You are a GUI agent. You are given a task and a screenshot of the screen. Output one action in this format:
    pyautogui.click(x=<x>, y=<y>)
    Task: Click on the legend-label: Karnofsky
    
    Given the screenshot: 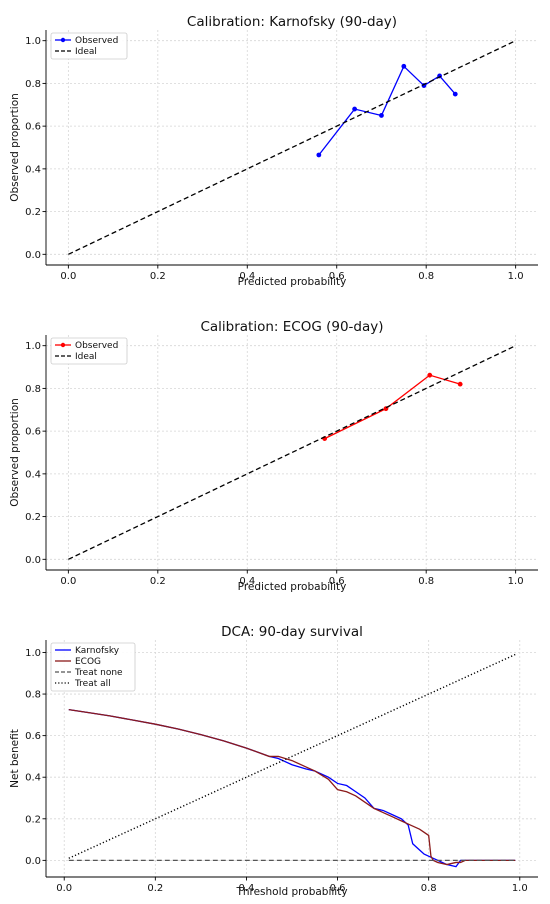 What is the action you would take?
    pyautogui.click(x=97, y=651)
    